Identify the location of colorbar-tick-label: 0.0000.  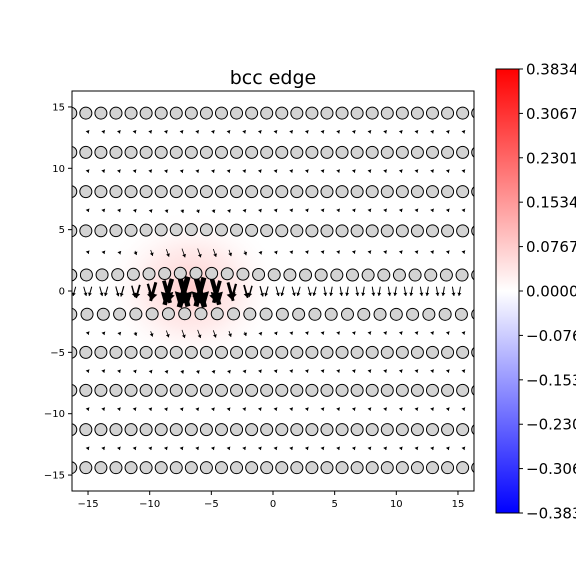
(551, 292).